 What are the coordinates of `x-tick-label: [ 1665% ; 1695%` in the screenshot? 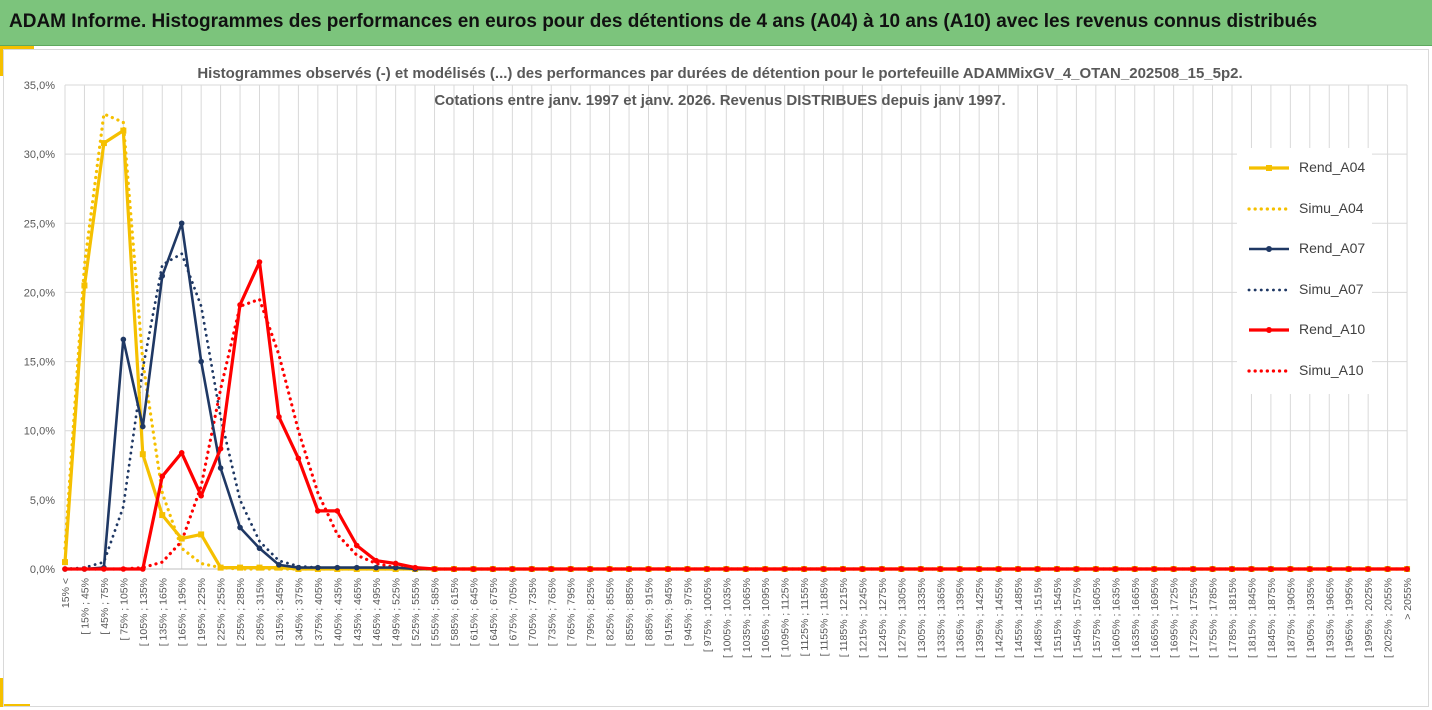 It's located at (1155, 618).